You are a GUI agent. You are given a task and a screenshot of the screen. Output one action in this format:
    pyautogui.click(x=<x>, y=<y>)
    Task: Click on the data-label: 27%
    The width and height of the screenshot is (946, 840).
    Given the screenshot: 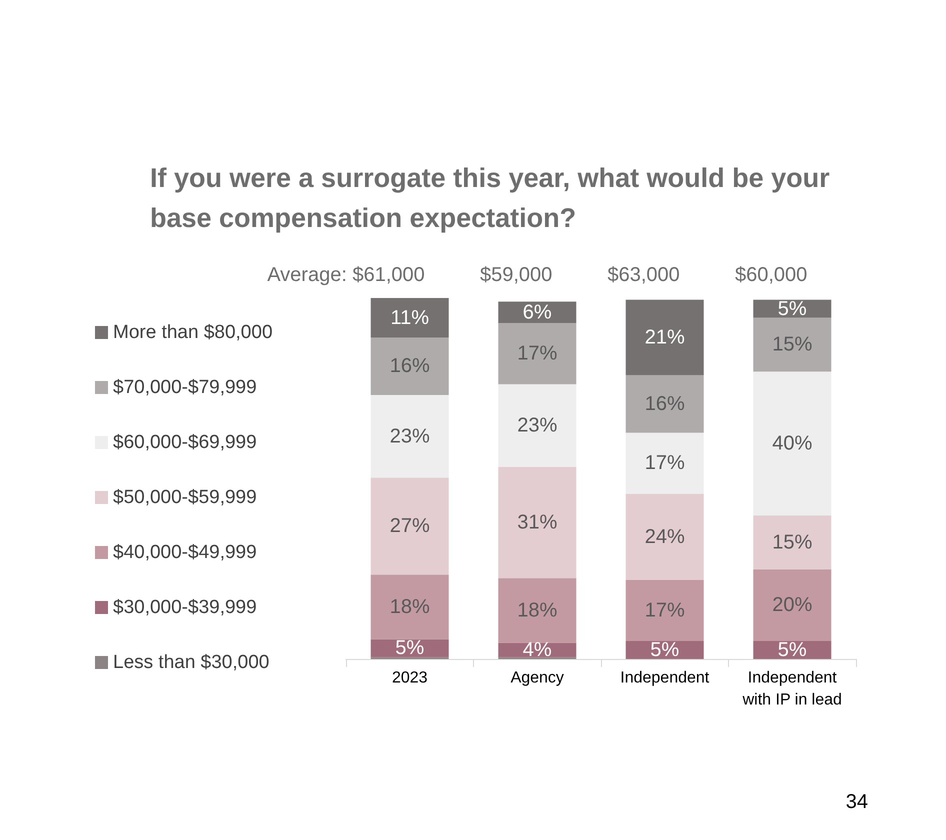 What is the action you would take?
    pyautogui.click(x=410, y=526)
    